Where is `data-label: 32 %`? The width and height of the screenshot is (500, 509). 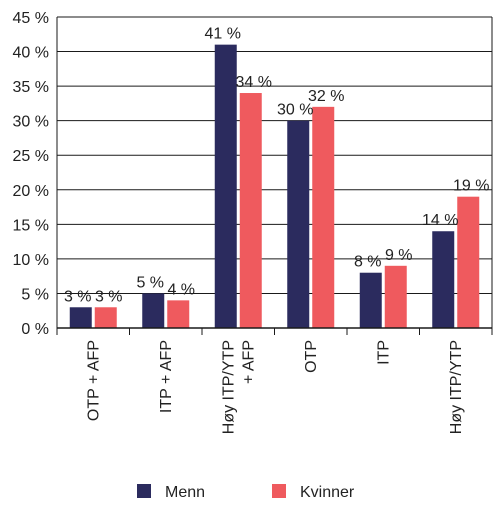
data-label: 32 % is located at coordinates (326, 96).